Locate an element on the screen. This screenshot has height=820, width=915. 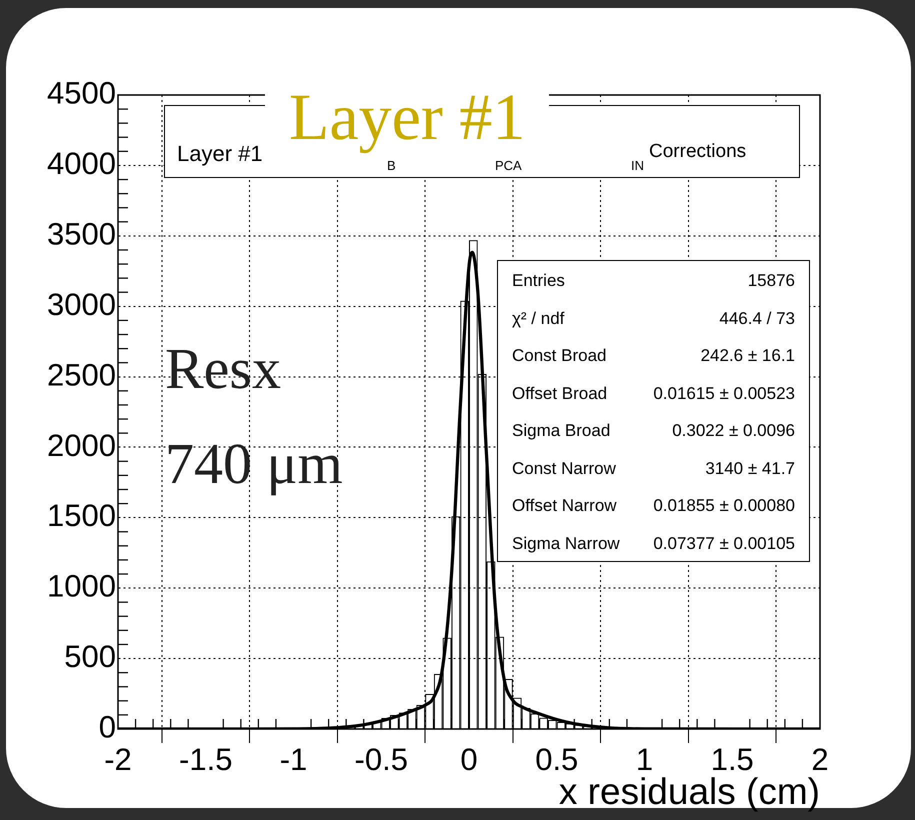
text: Const Narrow 3140 ± 41.7 is located at coordinates (653, 468).